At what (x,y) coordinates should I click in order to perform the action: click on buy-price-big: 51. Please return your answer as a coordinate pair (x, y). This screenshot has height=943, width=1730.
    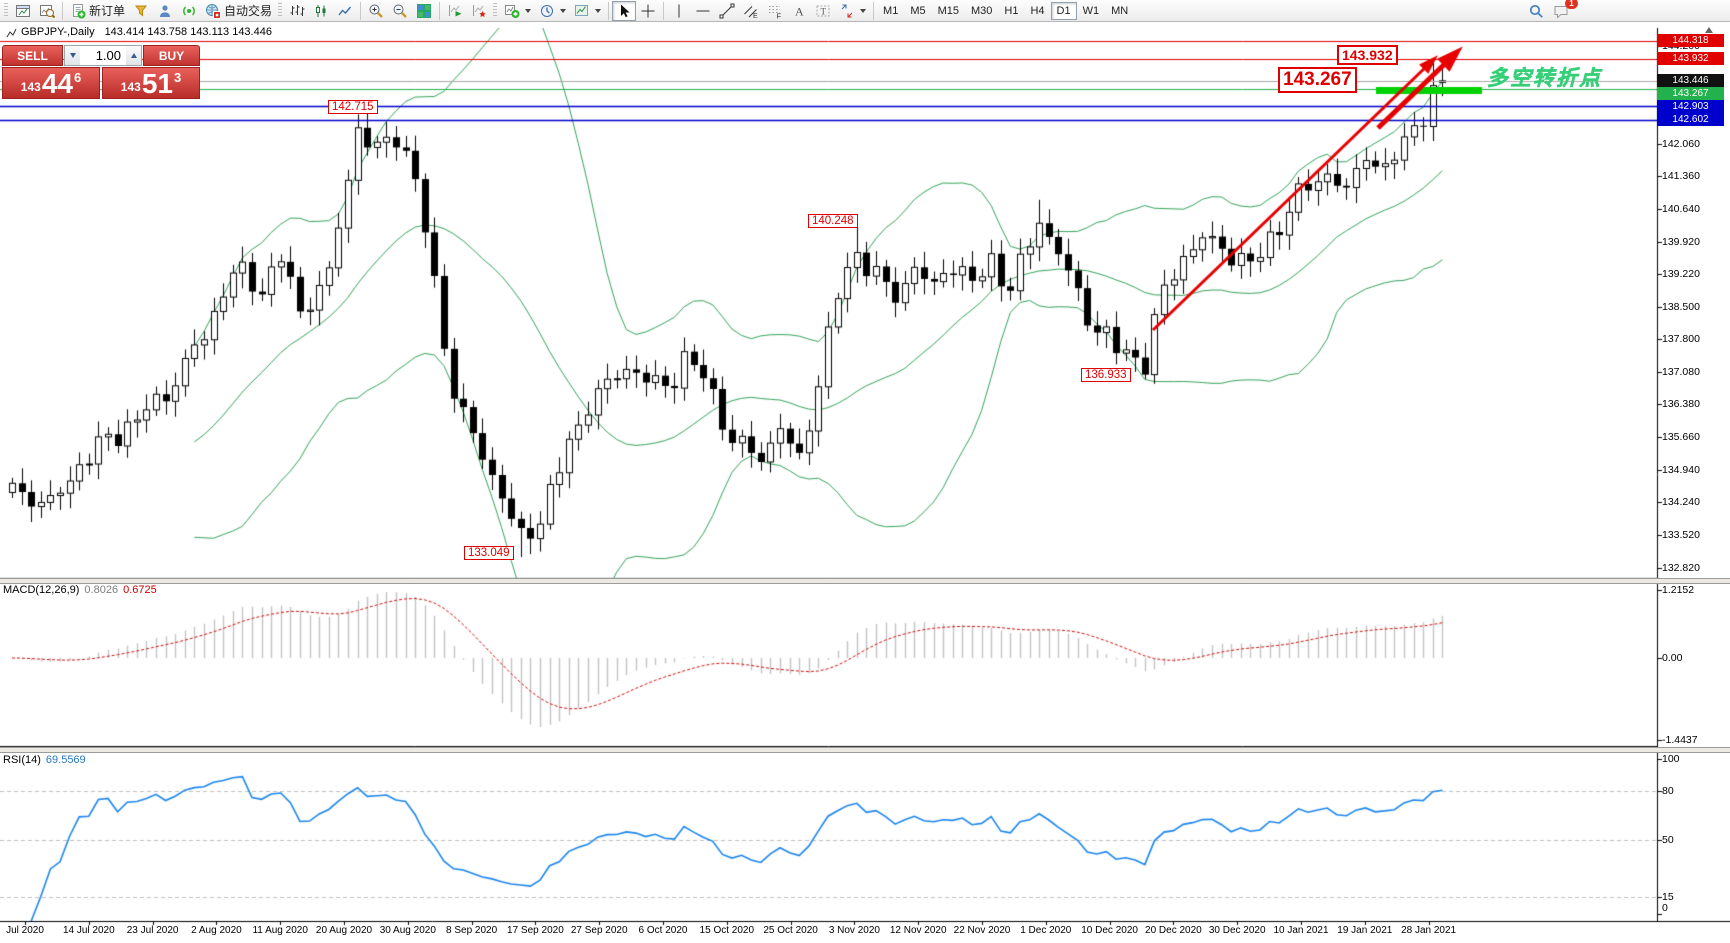
    Looking at the image, I should click on (157, 83).